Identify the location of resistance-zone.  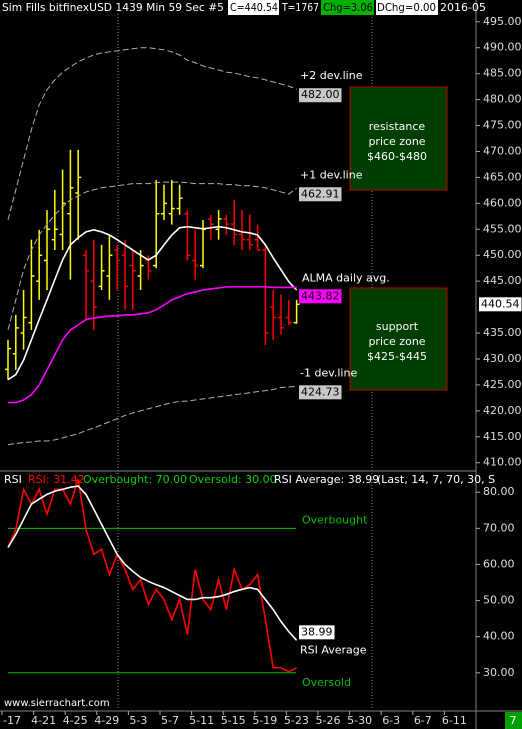
(398, 138).